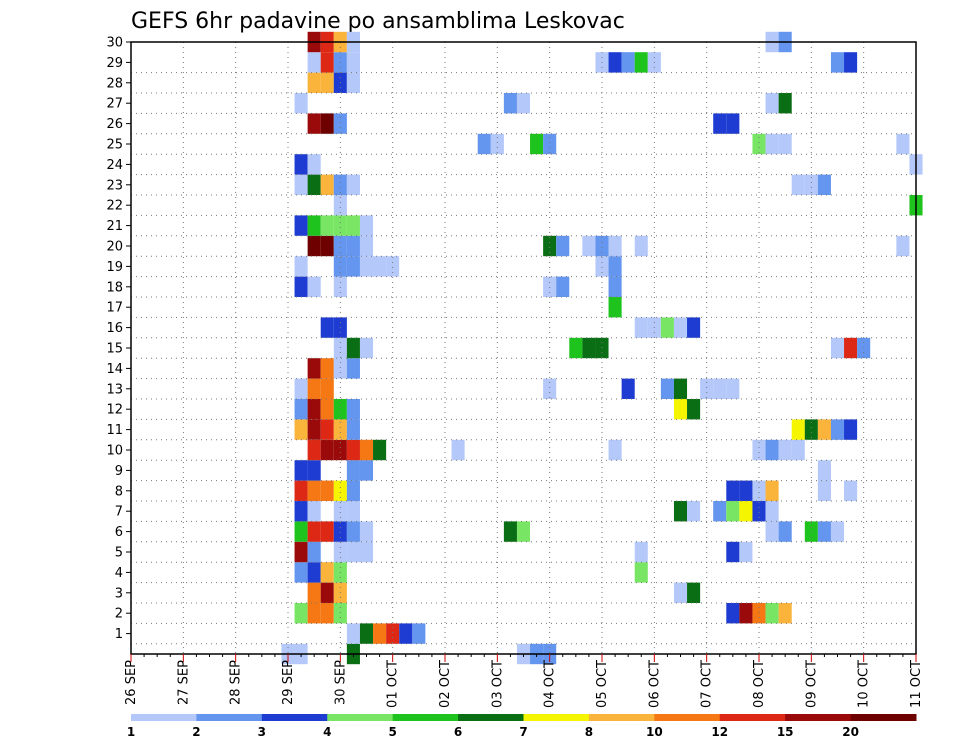 Image resolution: width=960 pixels, height=742 pixels. What do you see at coordinates (759, 684) in the screenshot?
I see `x-tick-label: 08 OCT` at bounding box center [759, 684].